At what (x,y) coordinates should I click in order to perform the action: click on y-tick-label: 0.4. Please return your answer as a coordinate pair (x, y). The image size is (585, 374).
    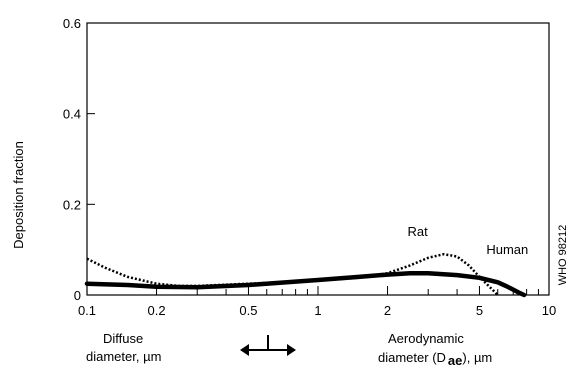
    Looking at the image, I should click on (72, 114).